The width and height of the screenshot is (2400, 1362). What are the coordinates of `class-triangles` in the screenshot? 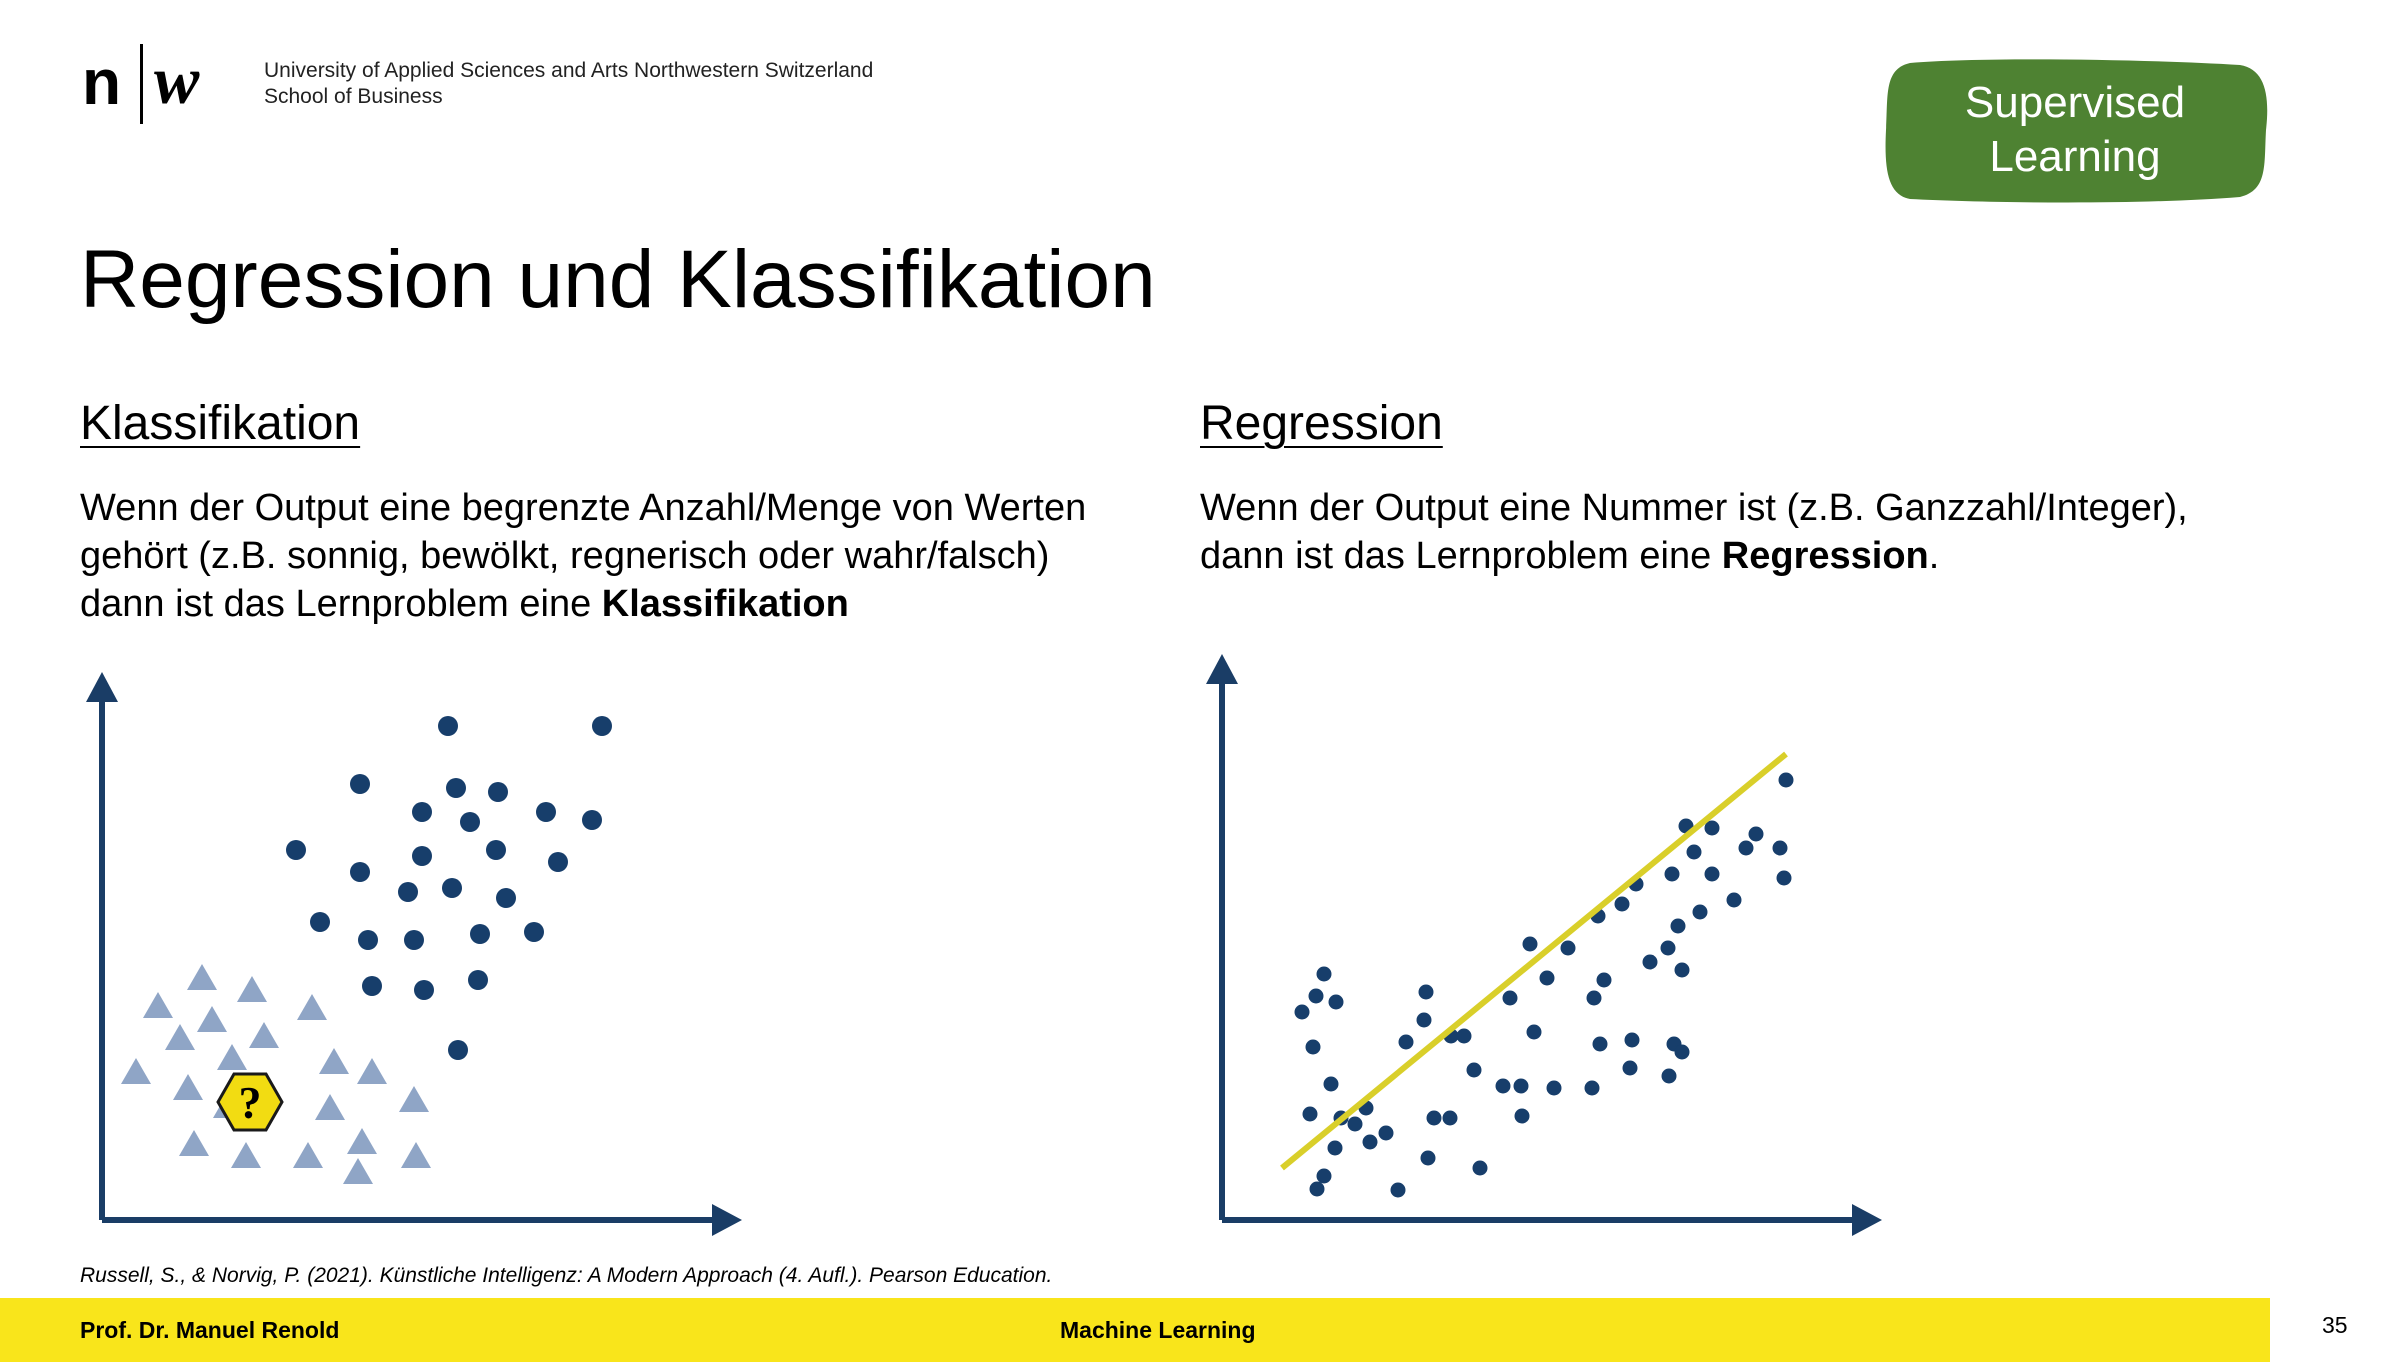 It's located at (276, 1074).